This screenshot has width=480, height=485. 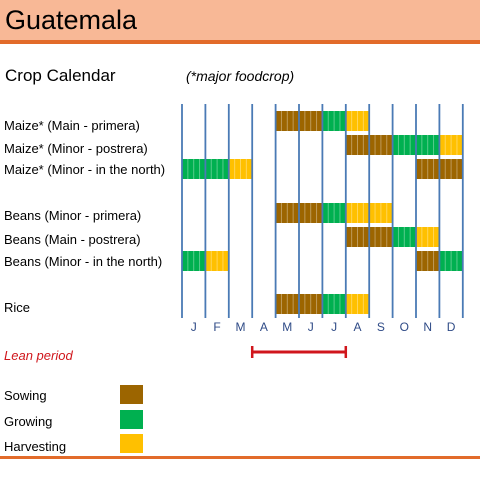 What do you see at coordinates (334, 121) in the screenshot?
I see `bar-growing-row0-seg1` at bounding box center [334, 121].